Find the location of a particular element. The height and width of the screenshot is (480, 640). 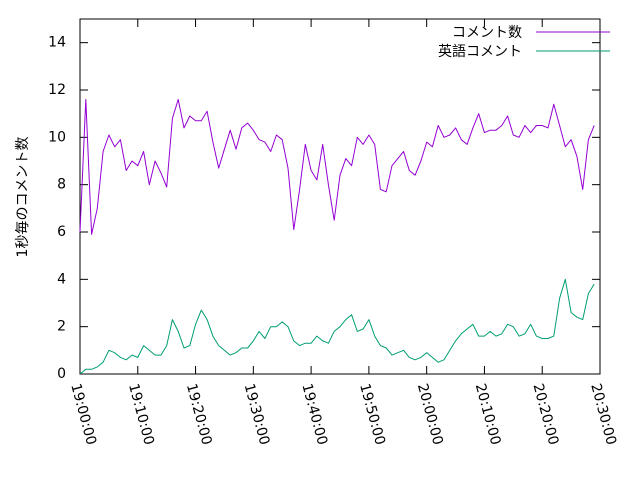

x-tick-label: 20:20:00 is located at coordinates (545, 414).